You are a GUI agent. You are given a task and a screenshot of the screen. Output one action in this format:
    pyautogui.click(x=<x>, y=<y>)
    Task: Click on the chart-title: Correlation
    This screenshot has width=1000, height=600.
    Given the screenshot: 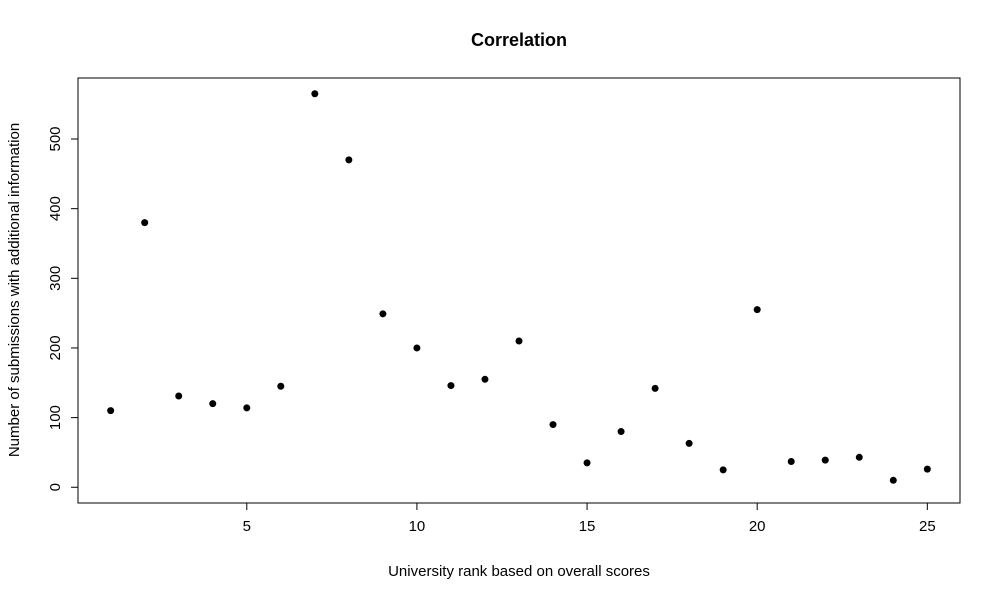 What is the action you would take?
    pyautogui.click(x=519, y=40)
    